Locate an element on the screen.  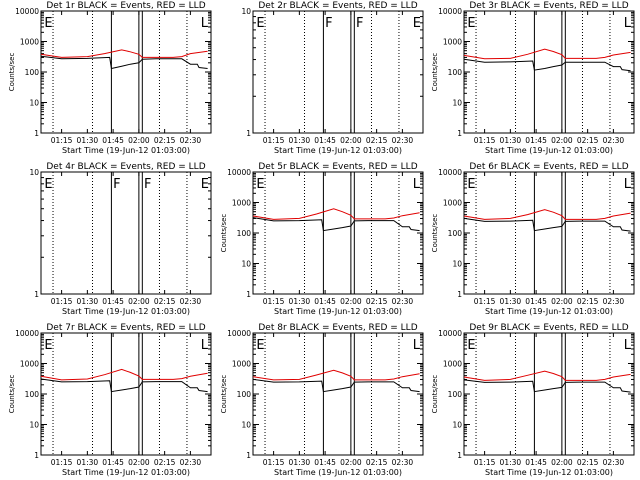
chart-title: Det 2r BLACK = Events, RED = LLD is located at coordinates (337, 6).